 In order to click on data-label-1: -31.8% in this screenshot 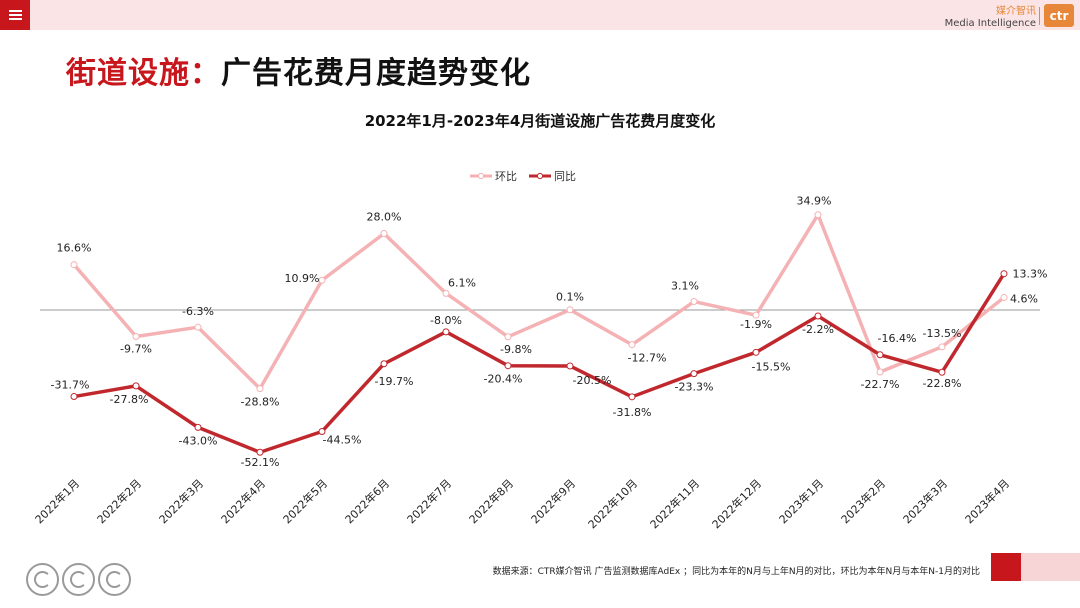, I will do `click(632, 412)`.